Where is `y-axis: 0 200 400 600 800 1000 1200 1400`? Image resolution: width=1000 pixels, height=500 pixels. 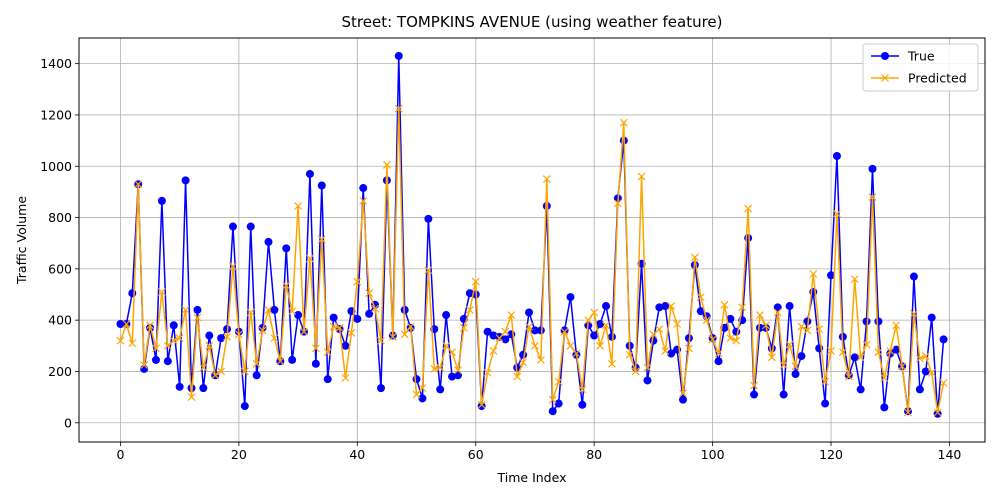 y-axis: 0 200 400 600 800 1000 1200 1400 is located at coordinates (59, 243).